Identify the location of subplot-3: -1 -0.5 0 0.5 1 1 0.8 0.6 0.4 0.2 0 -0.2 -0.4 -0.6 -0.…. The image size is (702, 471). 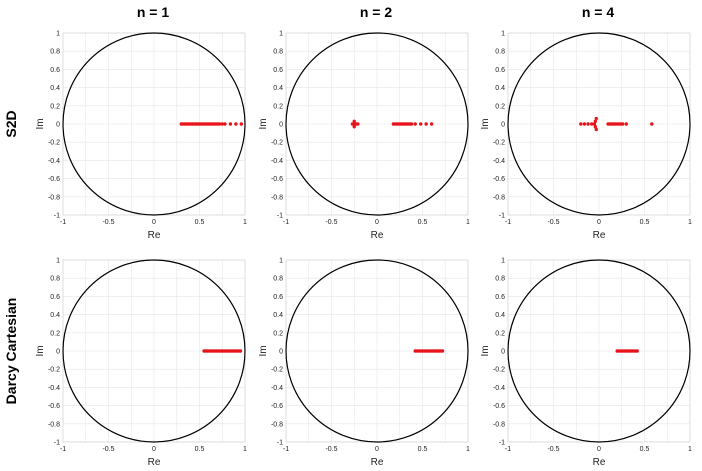
(586, 136).